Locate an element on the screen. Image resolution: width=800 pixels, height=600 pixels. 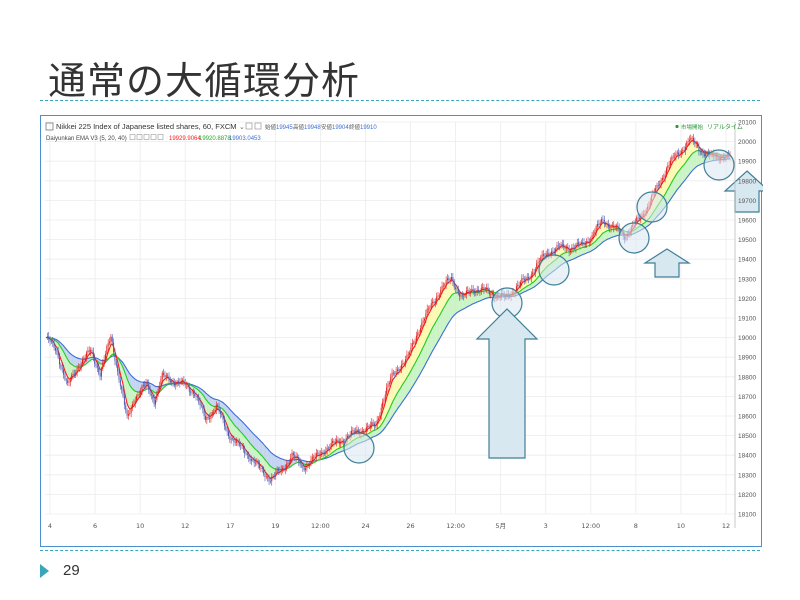
y-tick-label: 19400 is located at coordinates (747, 260).